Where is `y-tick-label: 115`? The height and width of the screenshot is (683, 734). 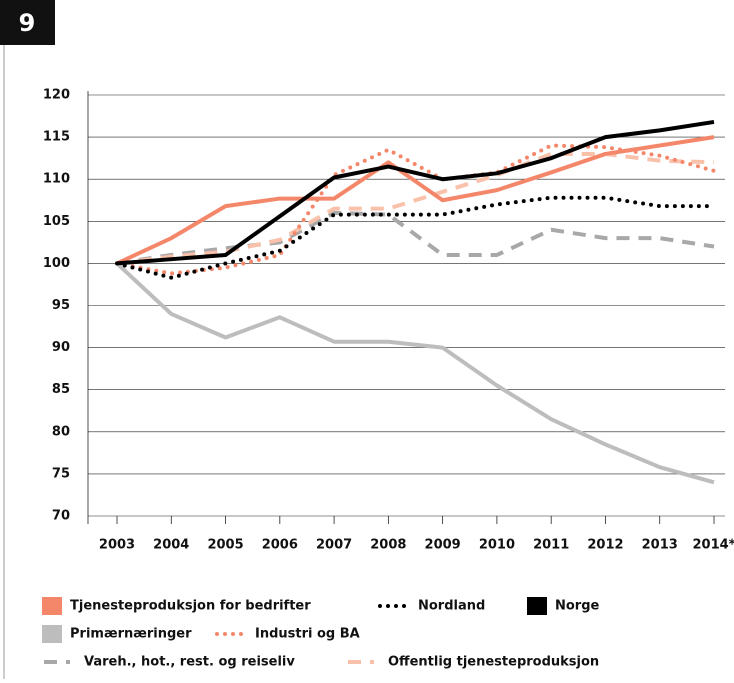
y-tick-label: 115 is located at coordinates (56, 137).